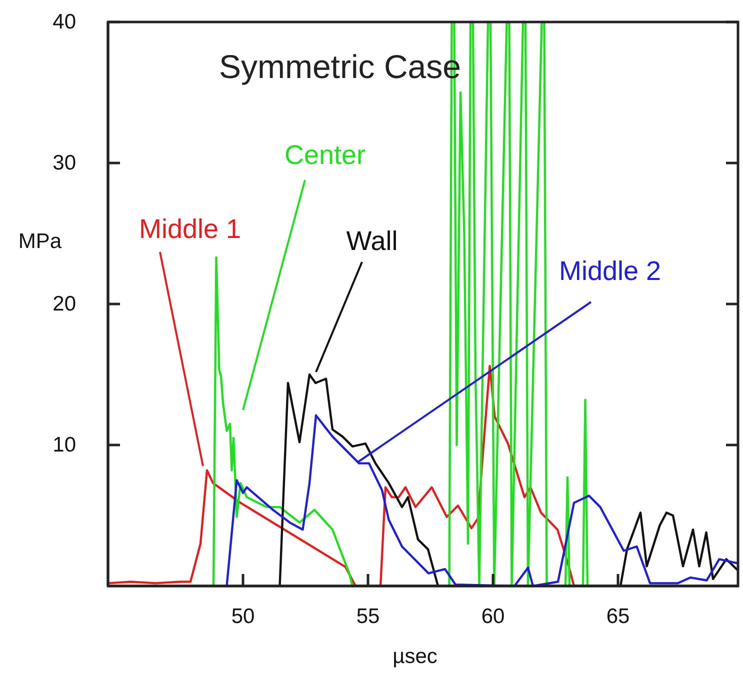  Describe the element at coordinates (618, 616) in the screenshot. I see `x-tick-label: 65` at that location.